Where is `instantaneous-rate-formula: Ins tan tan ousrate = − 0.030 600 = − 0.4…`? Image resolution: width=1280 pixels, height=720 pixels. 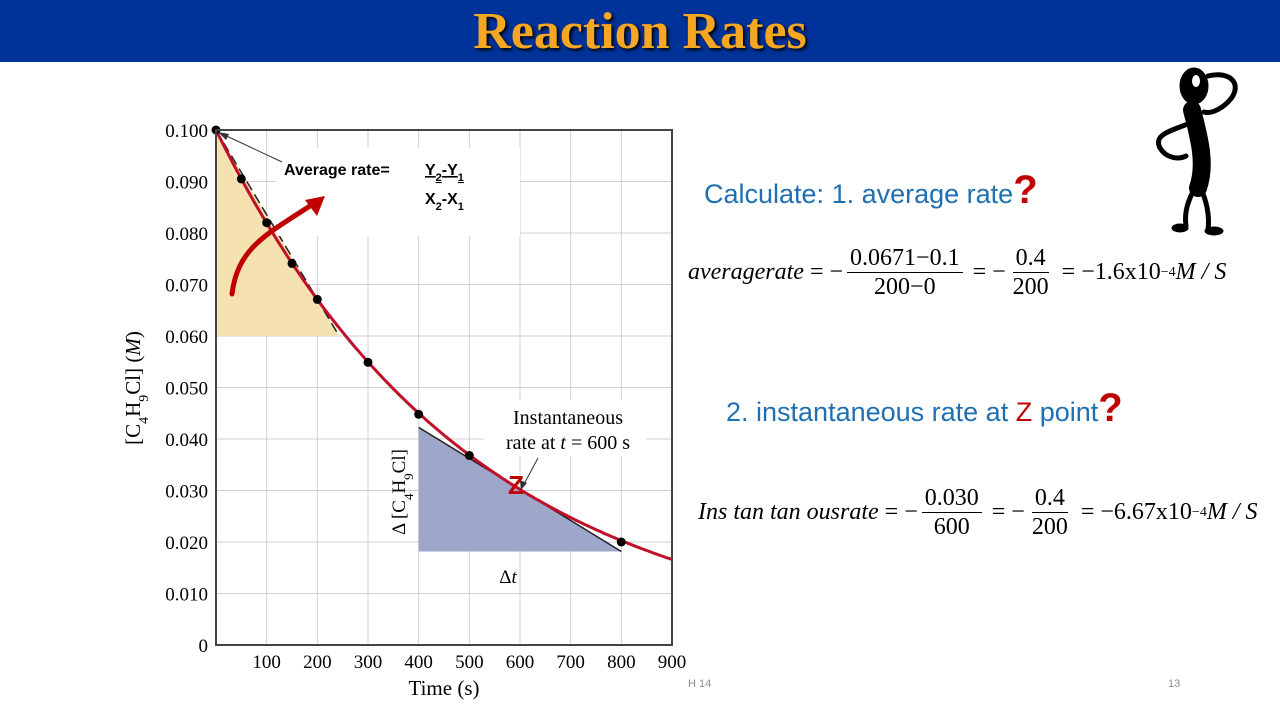
instantaneous-rate-formula: Ins tan tan ousrate = − 0.030 600 = − 0.4… is located at coordinates (978, 512).